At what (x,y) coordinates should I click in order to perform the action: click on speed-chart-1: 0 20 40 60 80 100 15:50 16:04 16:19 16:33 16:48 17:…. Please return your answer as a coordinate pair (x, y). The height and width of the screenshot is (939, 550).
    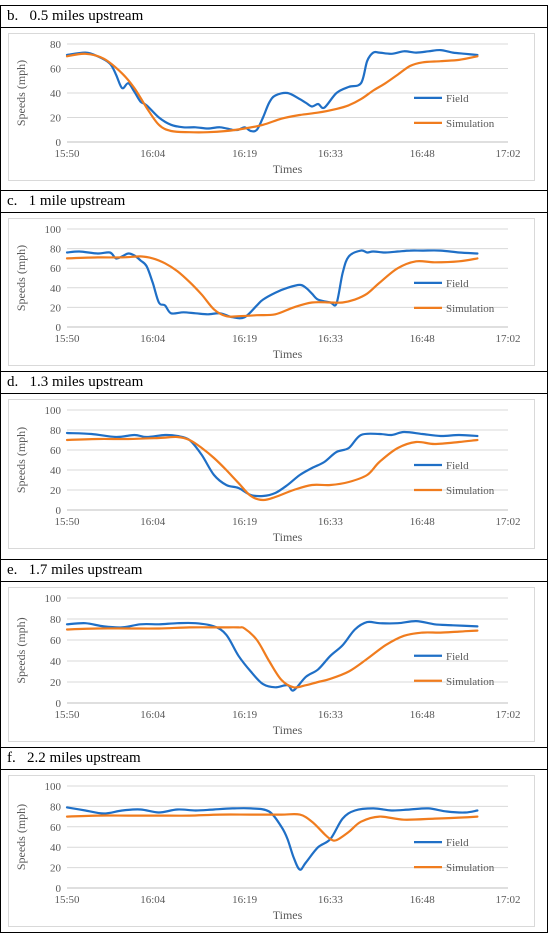
    Looking at the image, I should click on (267, 292).